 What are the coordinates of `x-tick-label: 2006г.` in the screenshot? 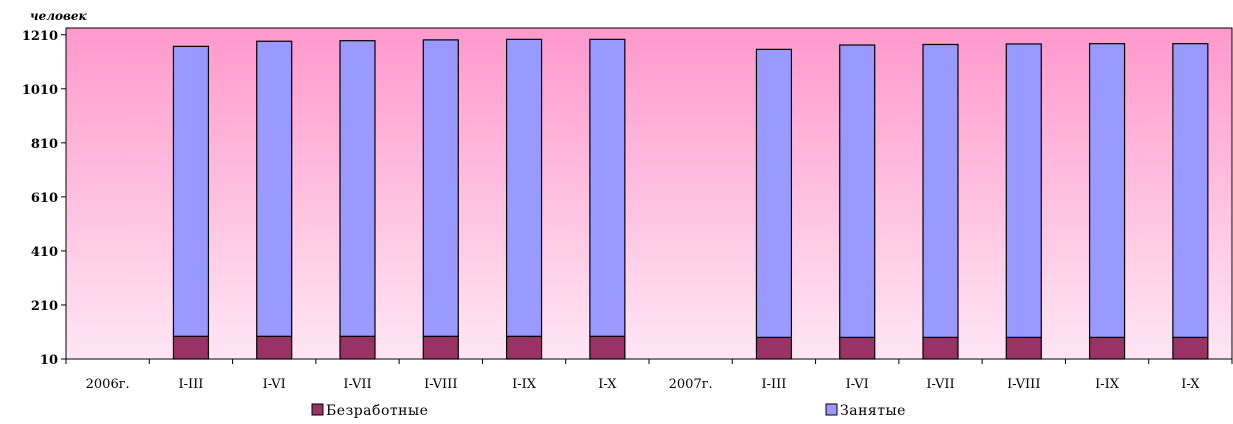 It's located at (108, 384).